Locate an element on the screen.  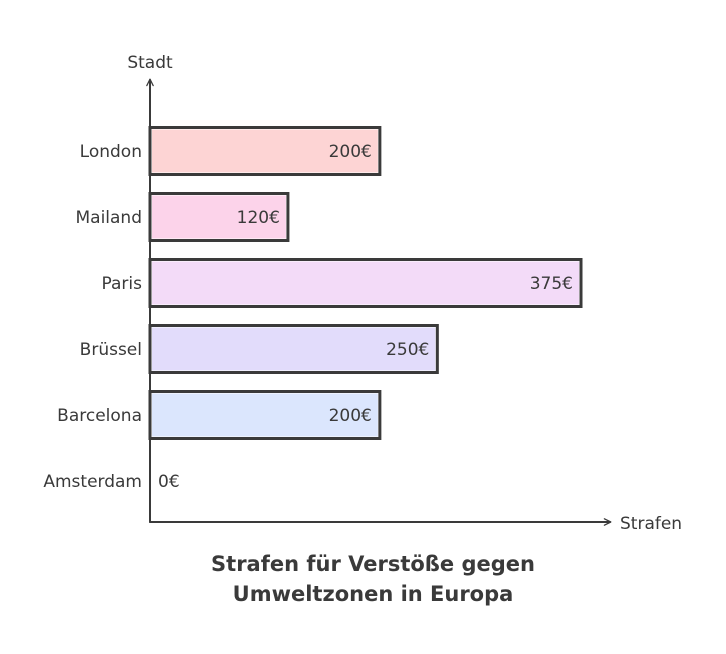
category-label-paris: Paris is located at coordinates (122, 284).